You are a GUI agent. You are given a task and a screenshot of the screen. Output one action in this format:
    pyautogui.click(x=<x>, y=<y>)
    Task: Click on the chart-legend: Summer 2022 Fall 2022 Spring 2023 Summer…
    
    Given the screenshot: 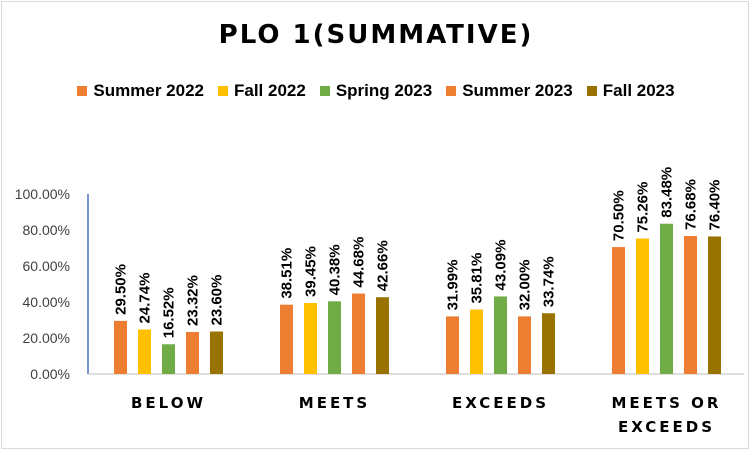 What is the action you would take?
    pyautogui.click(x=376, y=91)
    